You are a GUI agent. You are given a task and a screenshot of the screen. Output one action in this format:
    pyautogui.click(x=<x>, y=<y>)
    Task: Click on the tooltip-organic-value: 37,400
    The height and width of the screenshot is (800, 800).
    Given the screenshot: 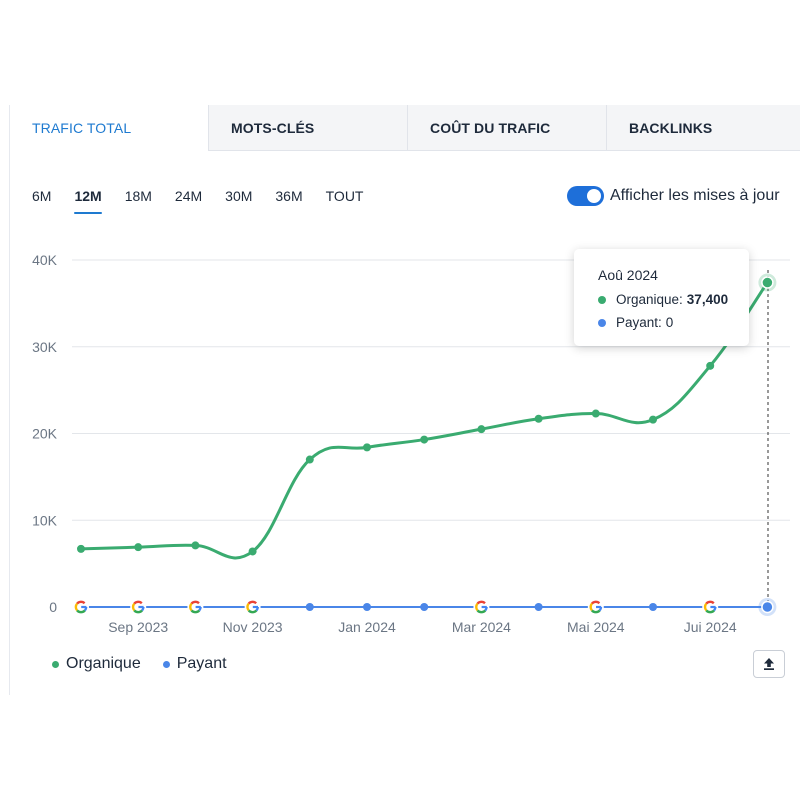 What is the action you would take?
    pyautogui.click(x=707, y=299)
    